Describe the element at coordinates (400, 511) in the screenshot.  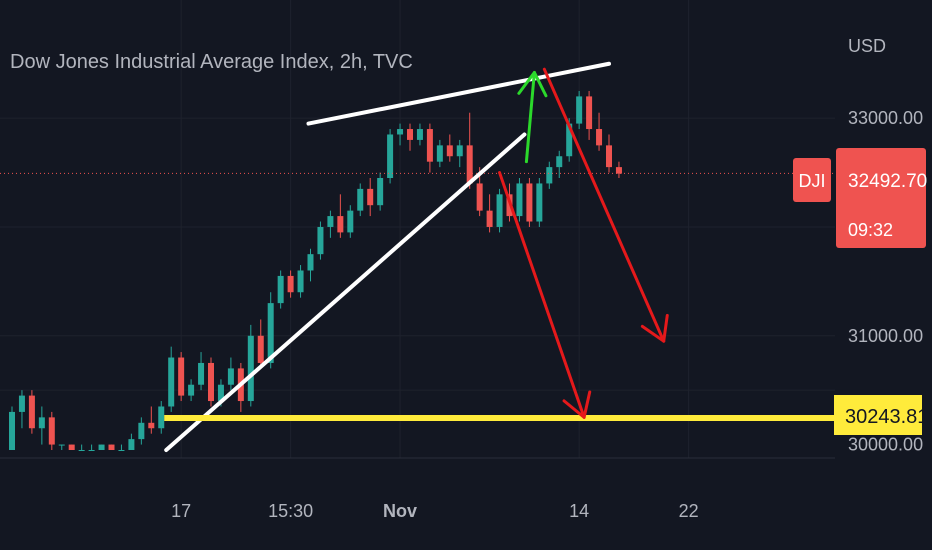
I see `time-tick-label: Nov` at that location.